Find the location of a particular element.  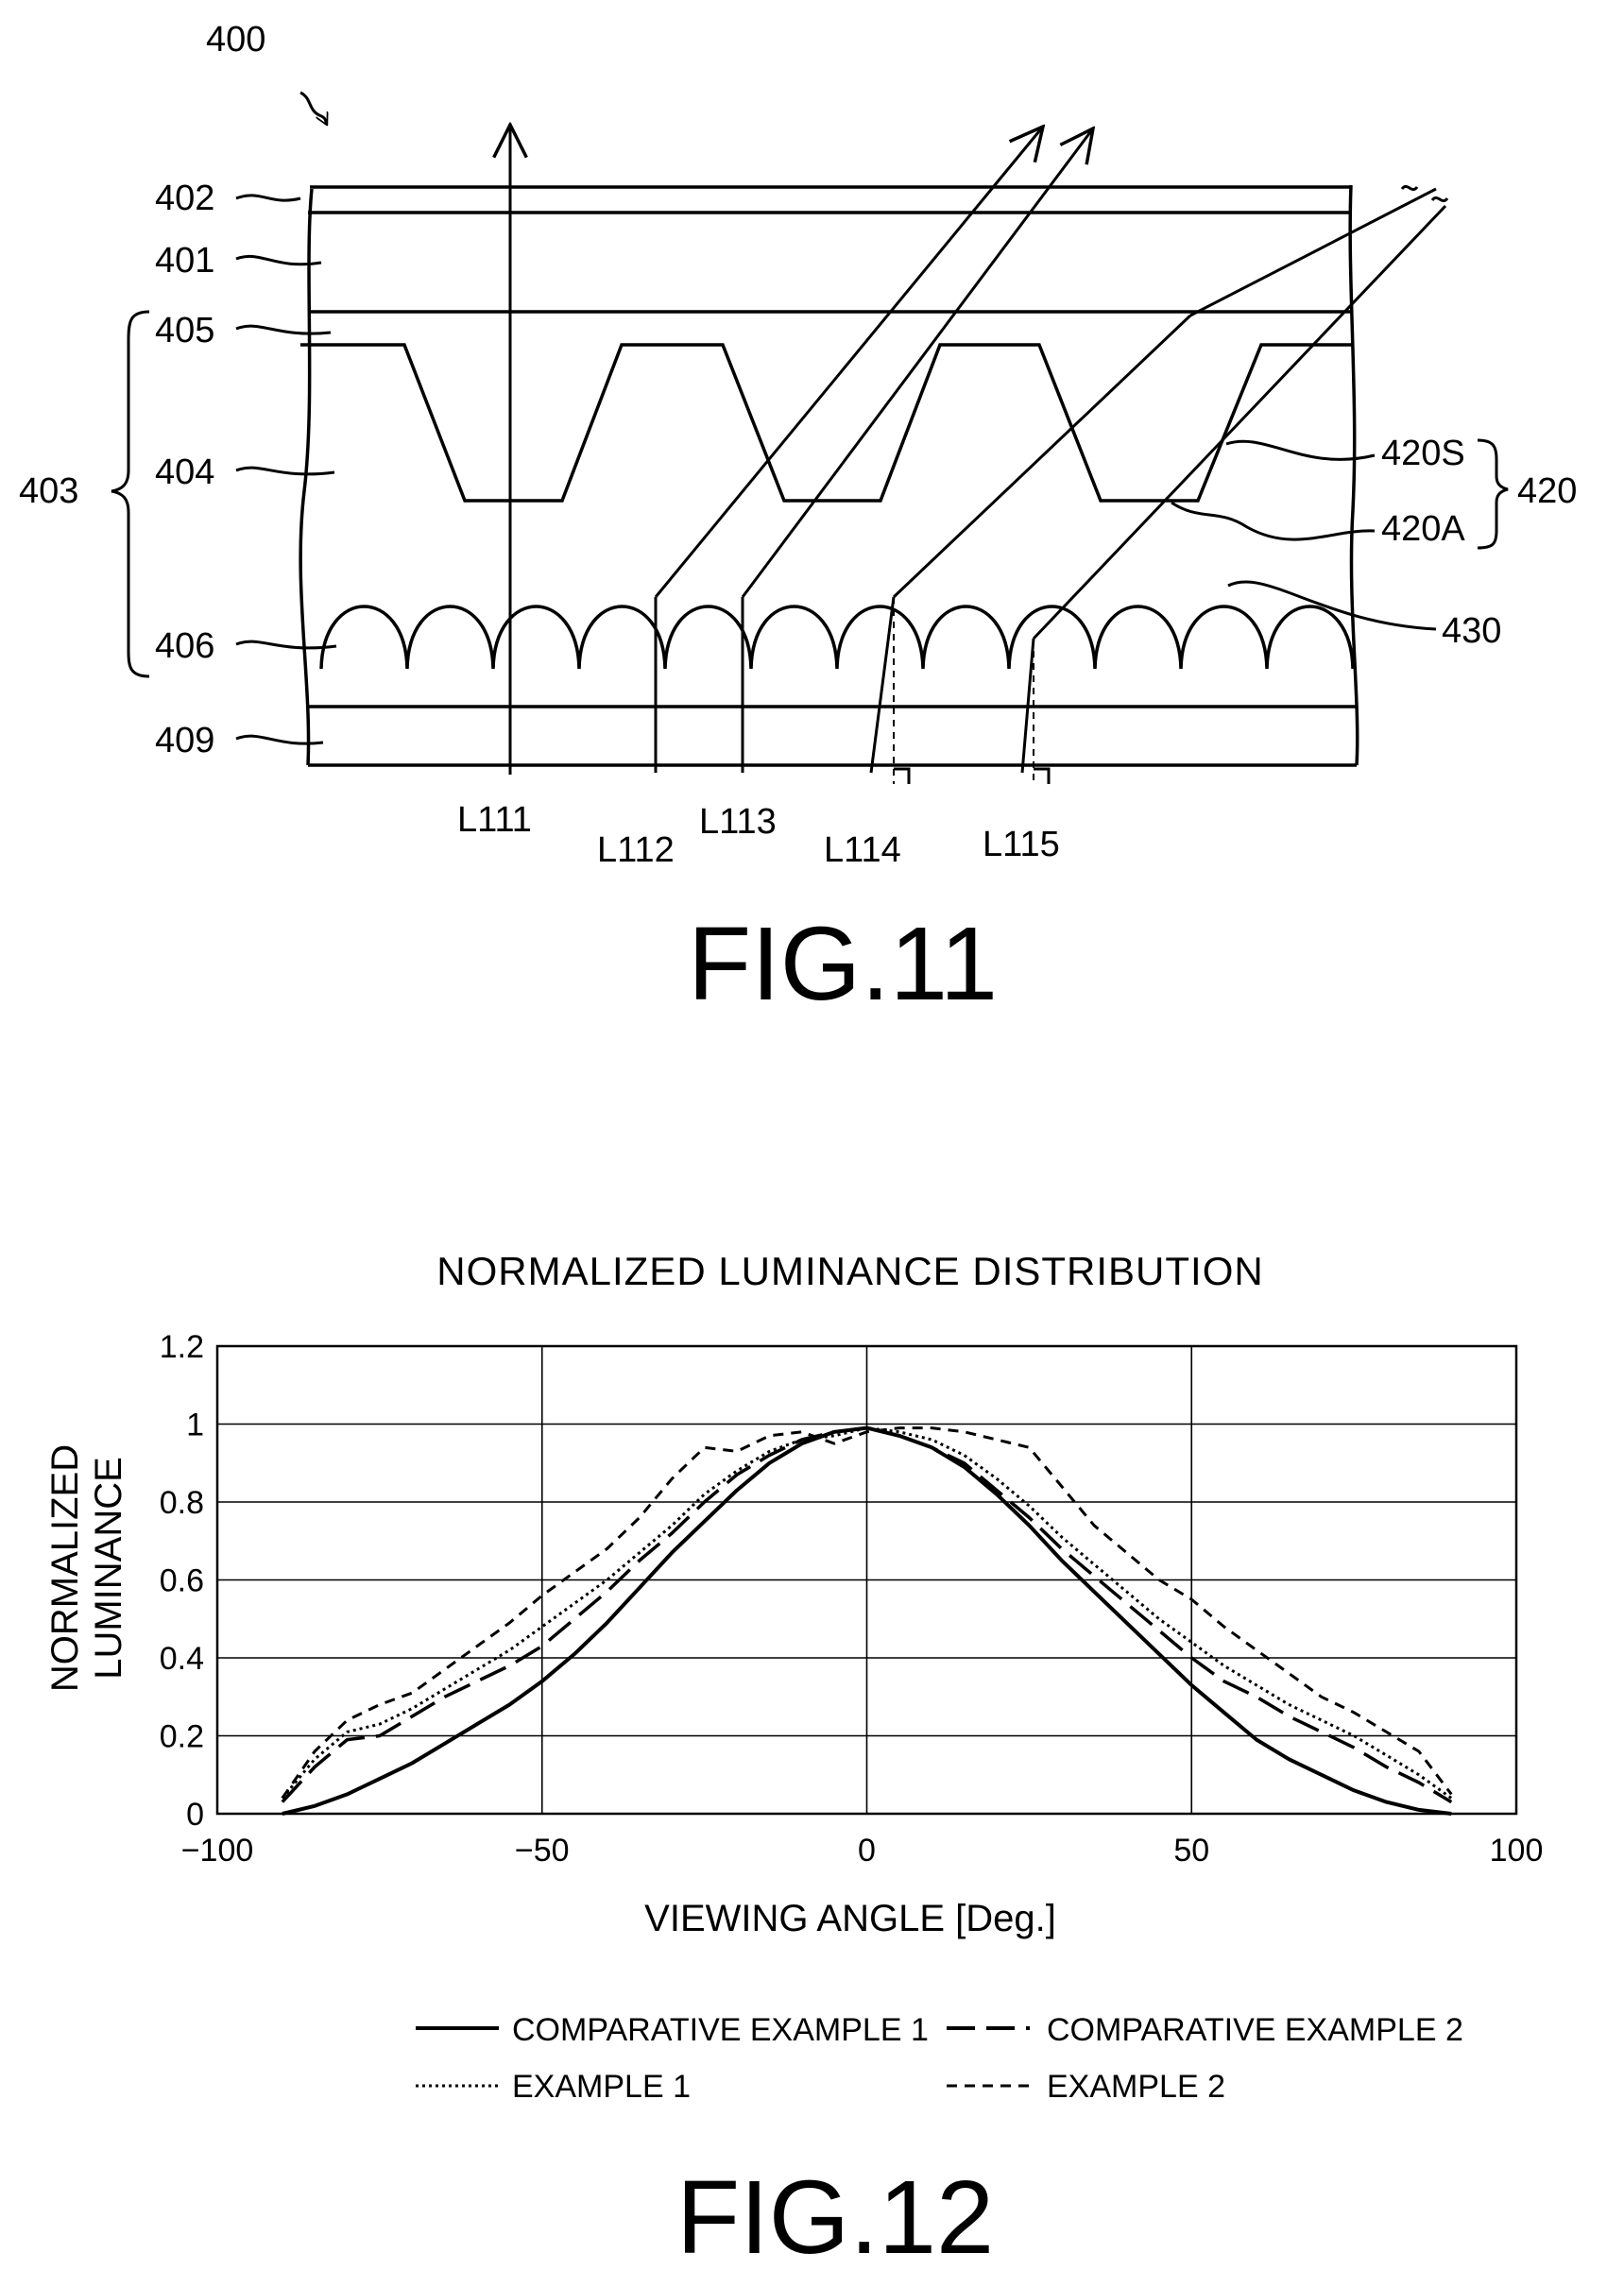

y-tick-label: 0 is located at coordinates (195, 1815).